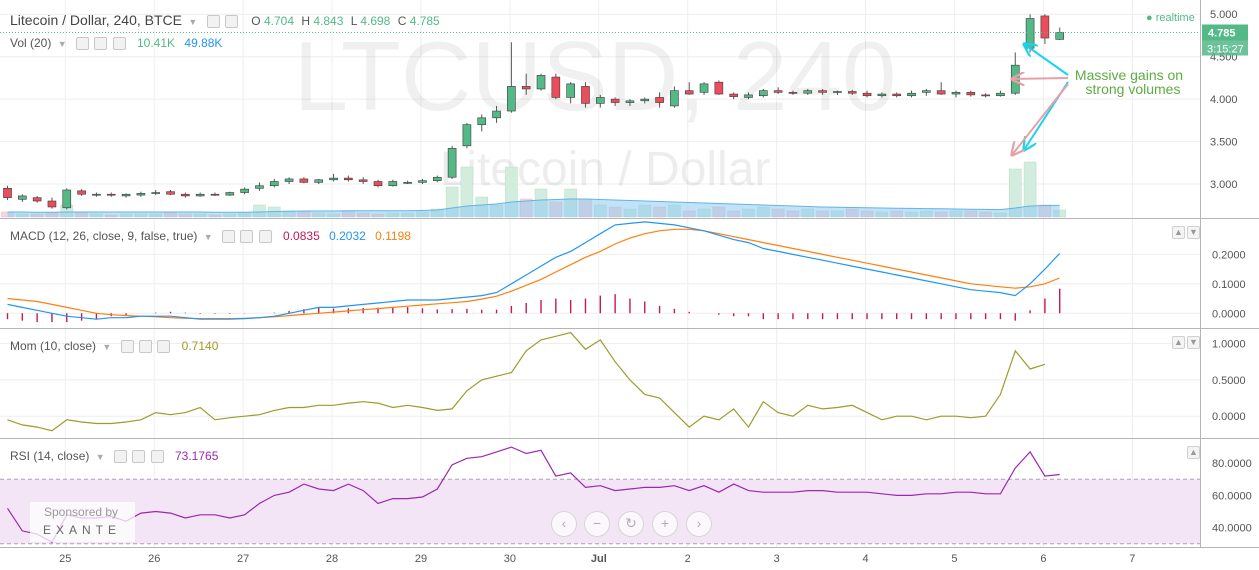  What do you see at coordinates (1222, 33) in the screenshot?
I see `current-price-tag: 4.785` at bounding box center [1222, 33].